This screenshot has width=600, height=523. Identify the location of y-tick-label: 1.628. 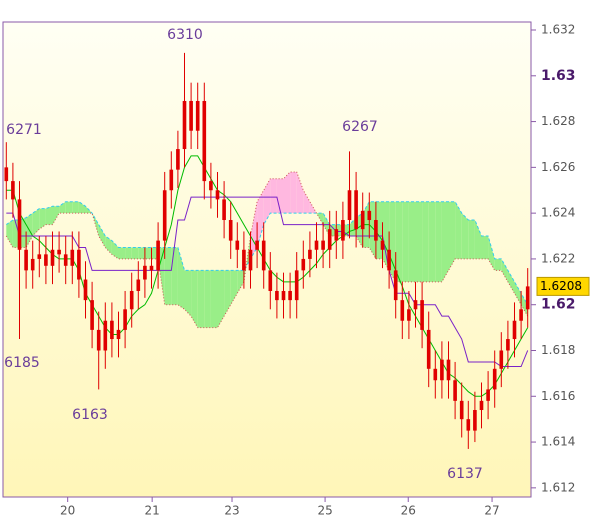
(558, 121).